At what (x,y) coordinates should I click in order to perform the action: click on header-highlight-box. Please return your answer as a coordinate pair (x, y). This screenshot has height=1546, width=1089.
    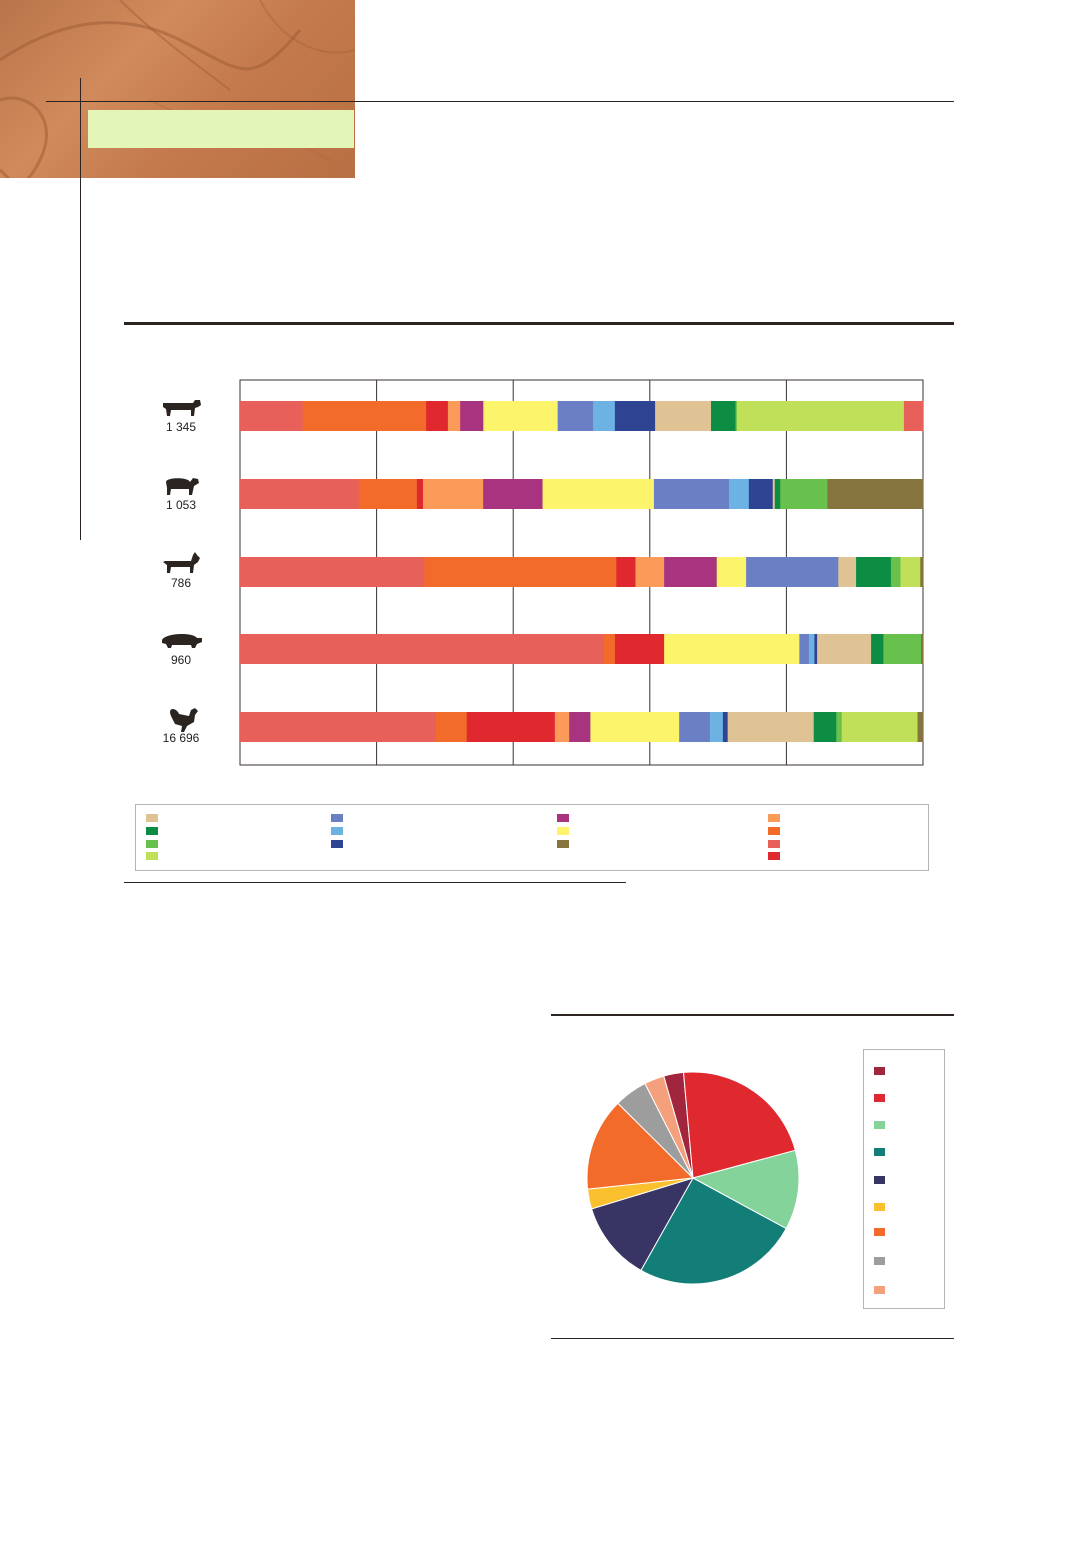
    Looking at the image, I should click on (221, 129).